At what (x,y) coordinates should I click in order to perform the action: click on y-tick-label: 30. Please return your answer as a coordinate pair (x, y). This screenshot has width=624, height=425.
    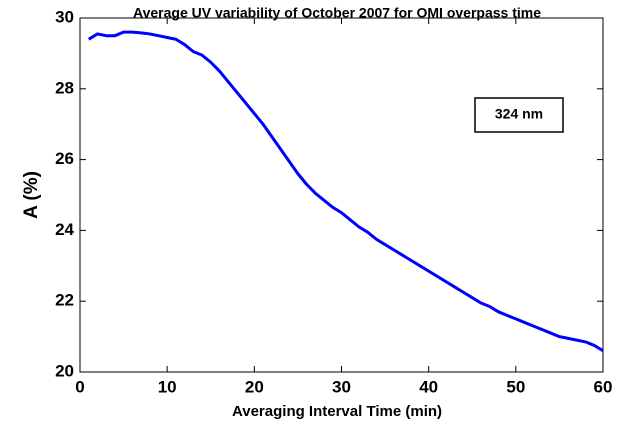
    Looking at the image, I should click on (64, 16).